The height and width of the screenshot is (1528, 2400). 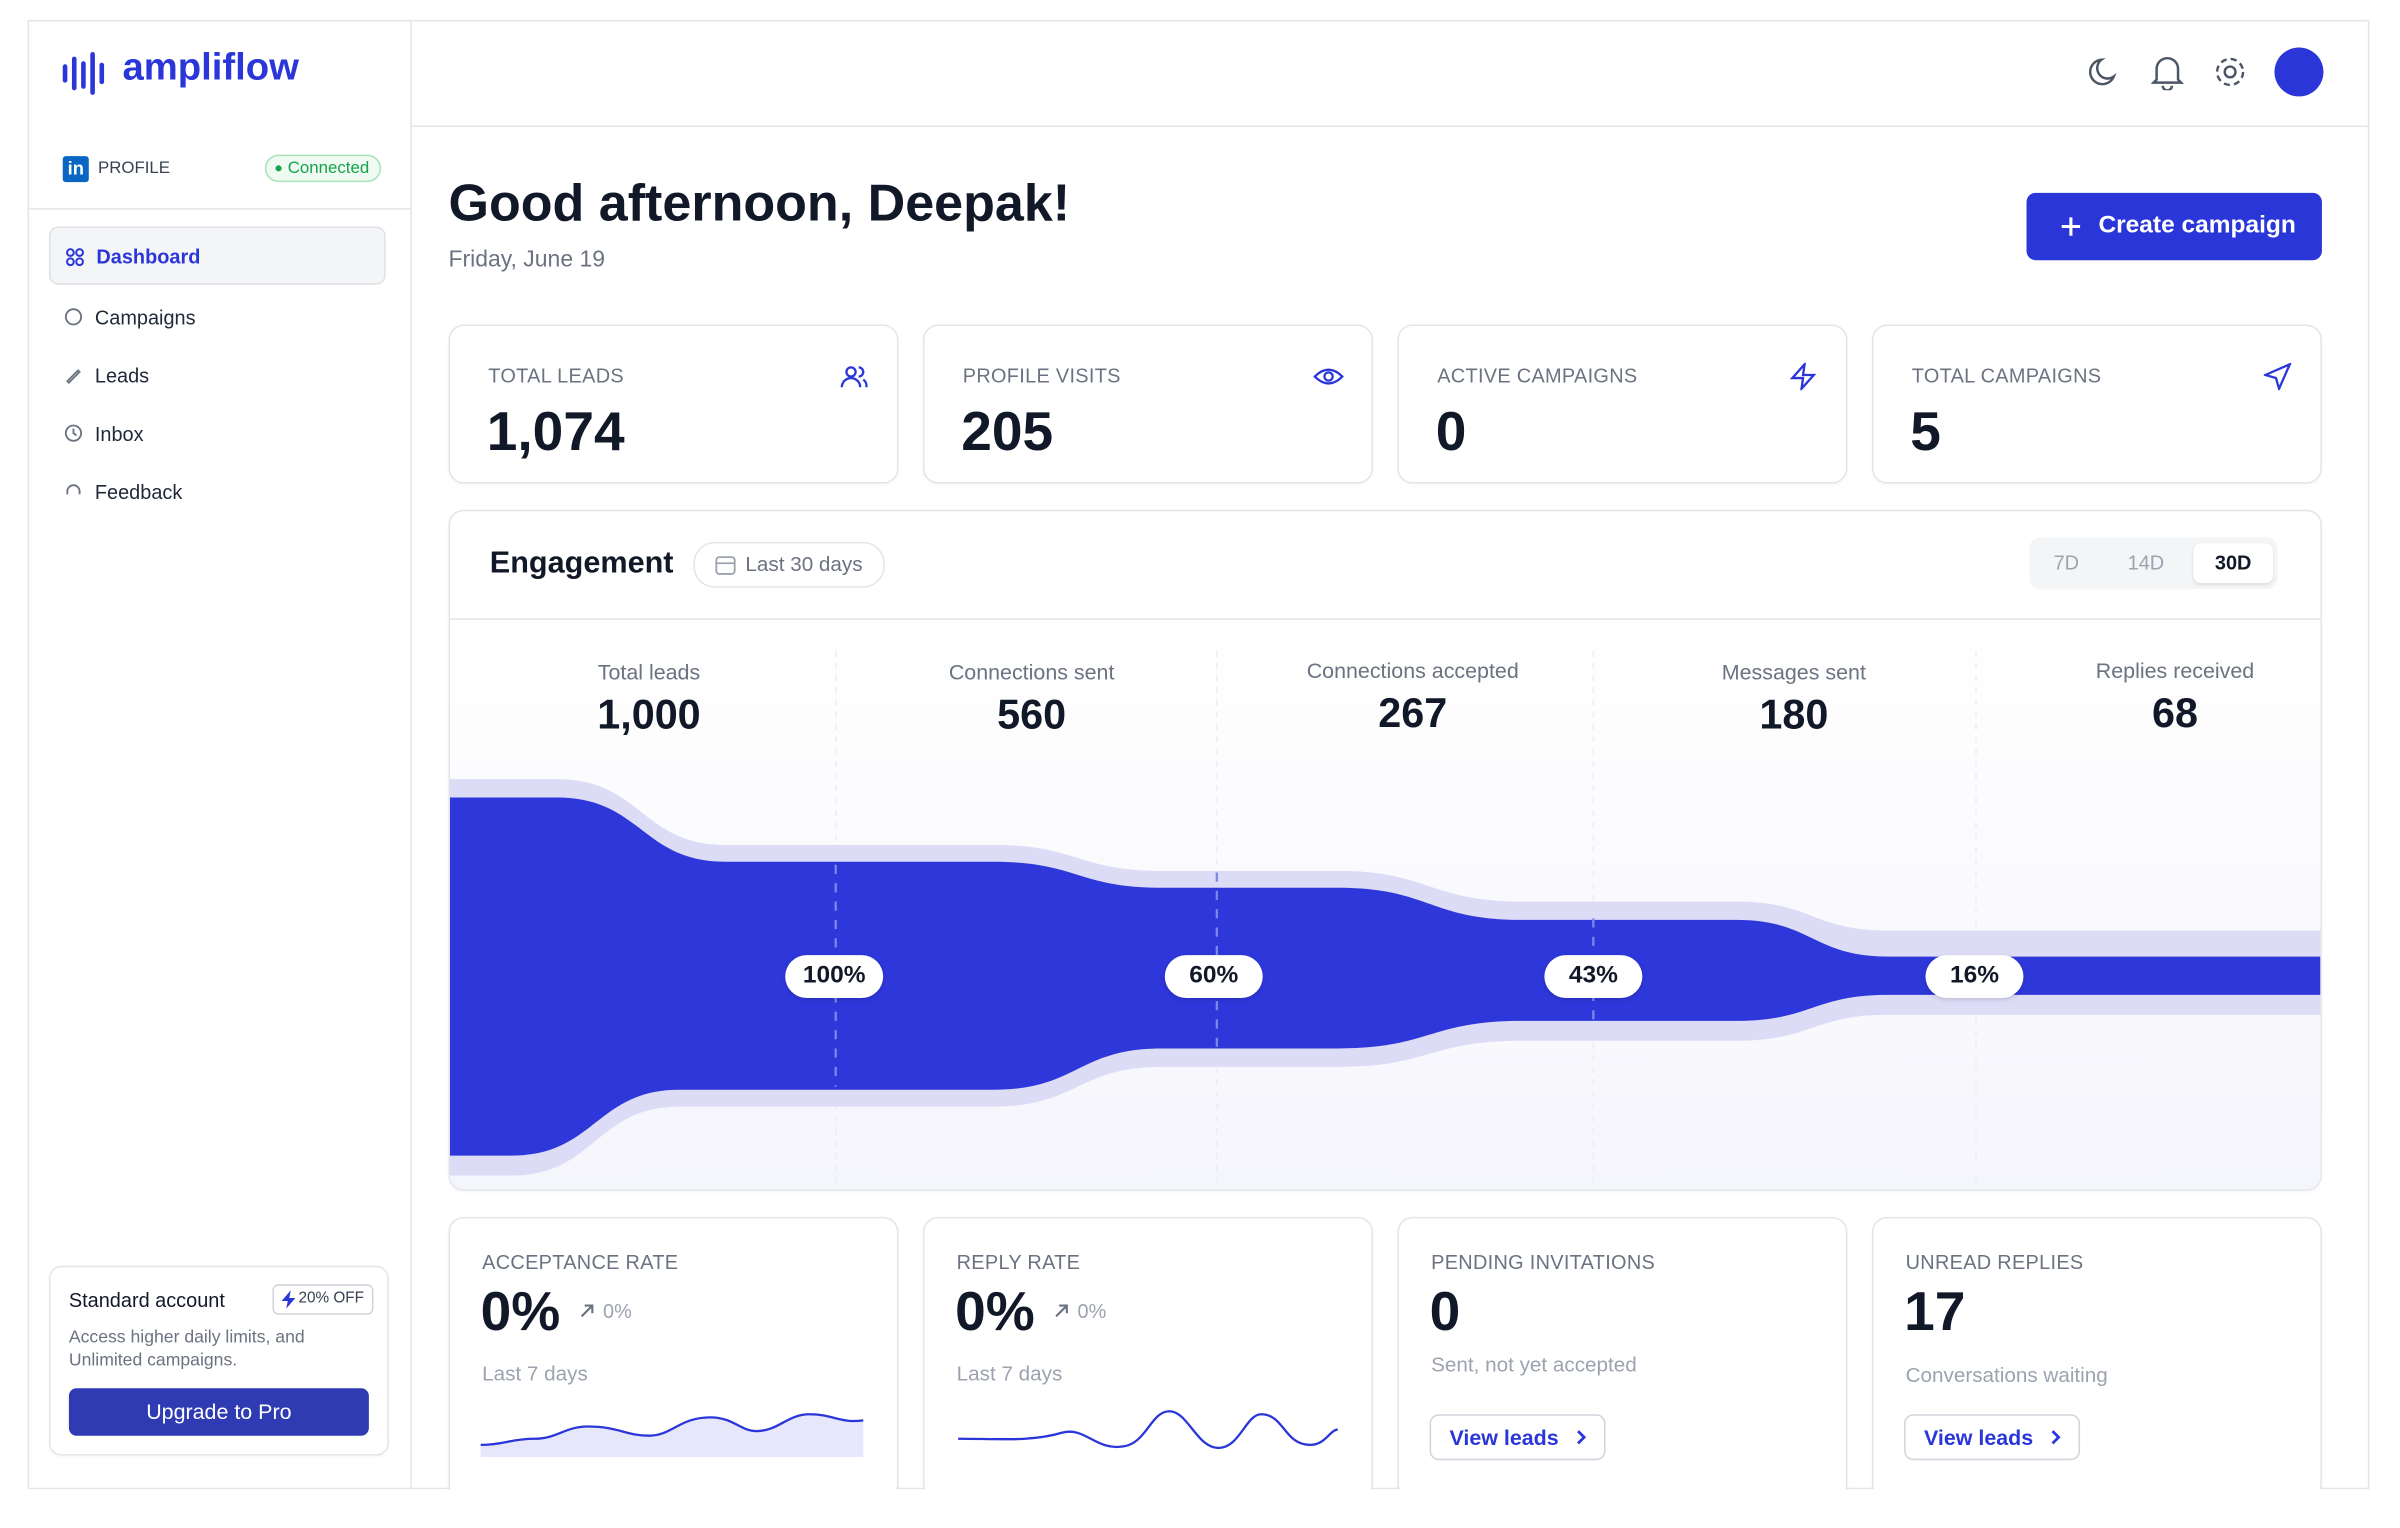 What do you see at coordinates (2071, 226) in the screenshot?
I see `plus-icon` at bounding box center [2071, 226].